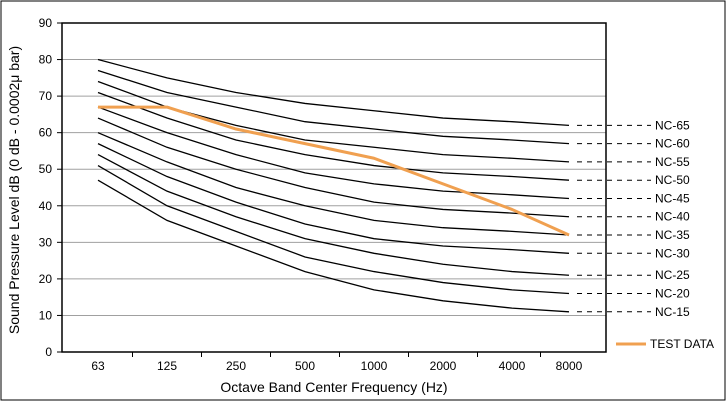 This screenshot has height=402, width=727. What do you see at coordinates (46, 23) in the screenshot?
I see `y-tick-label: 90` at bounding box center [46, 23].